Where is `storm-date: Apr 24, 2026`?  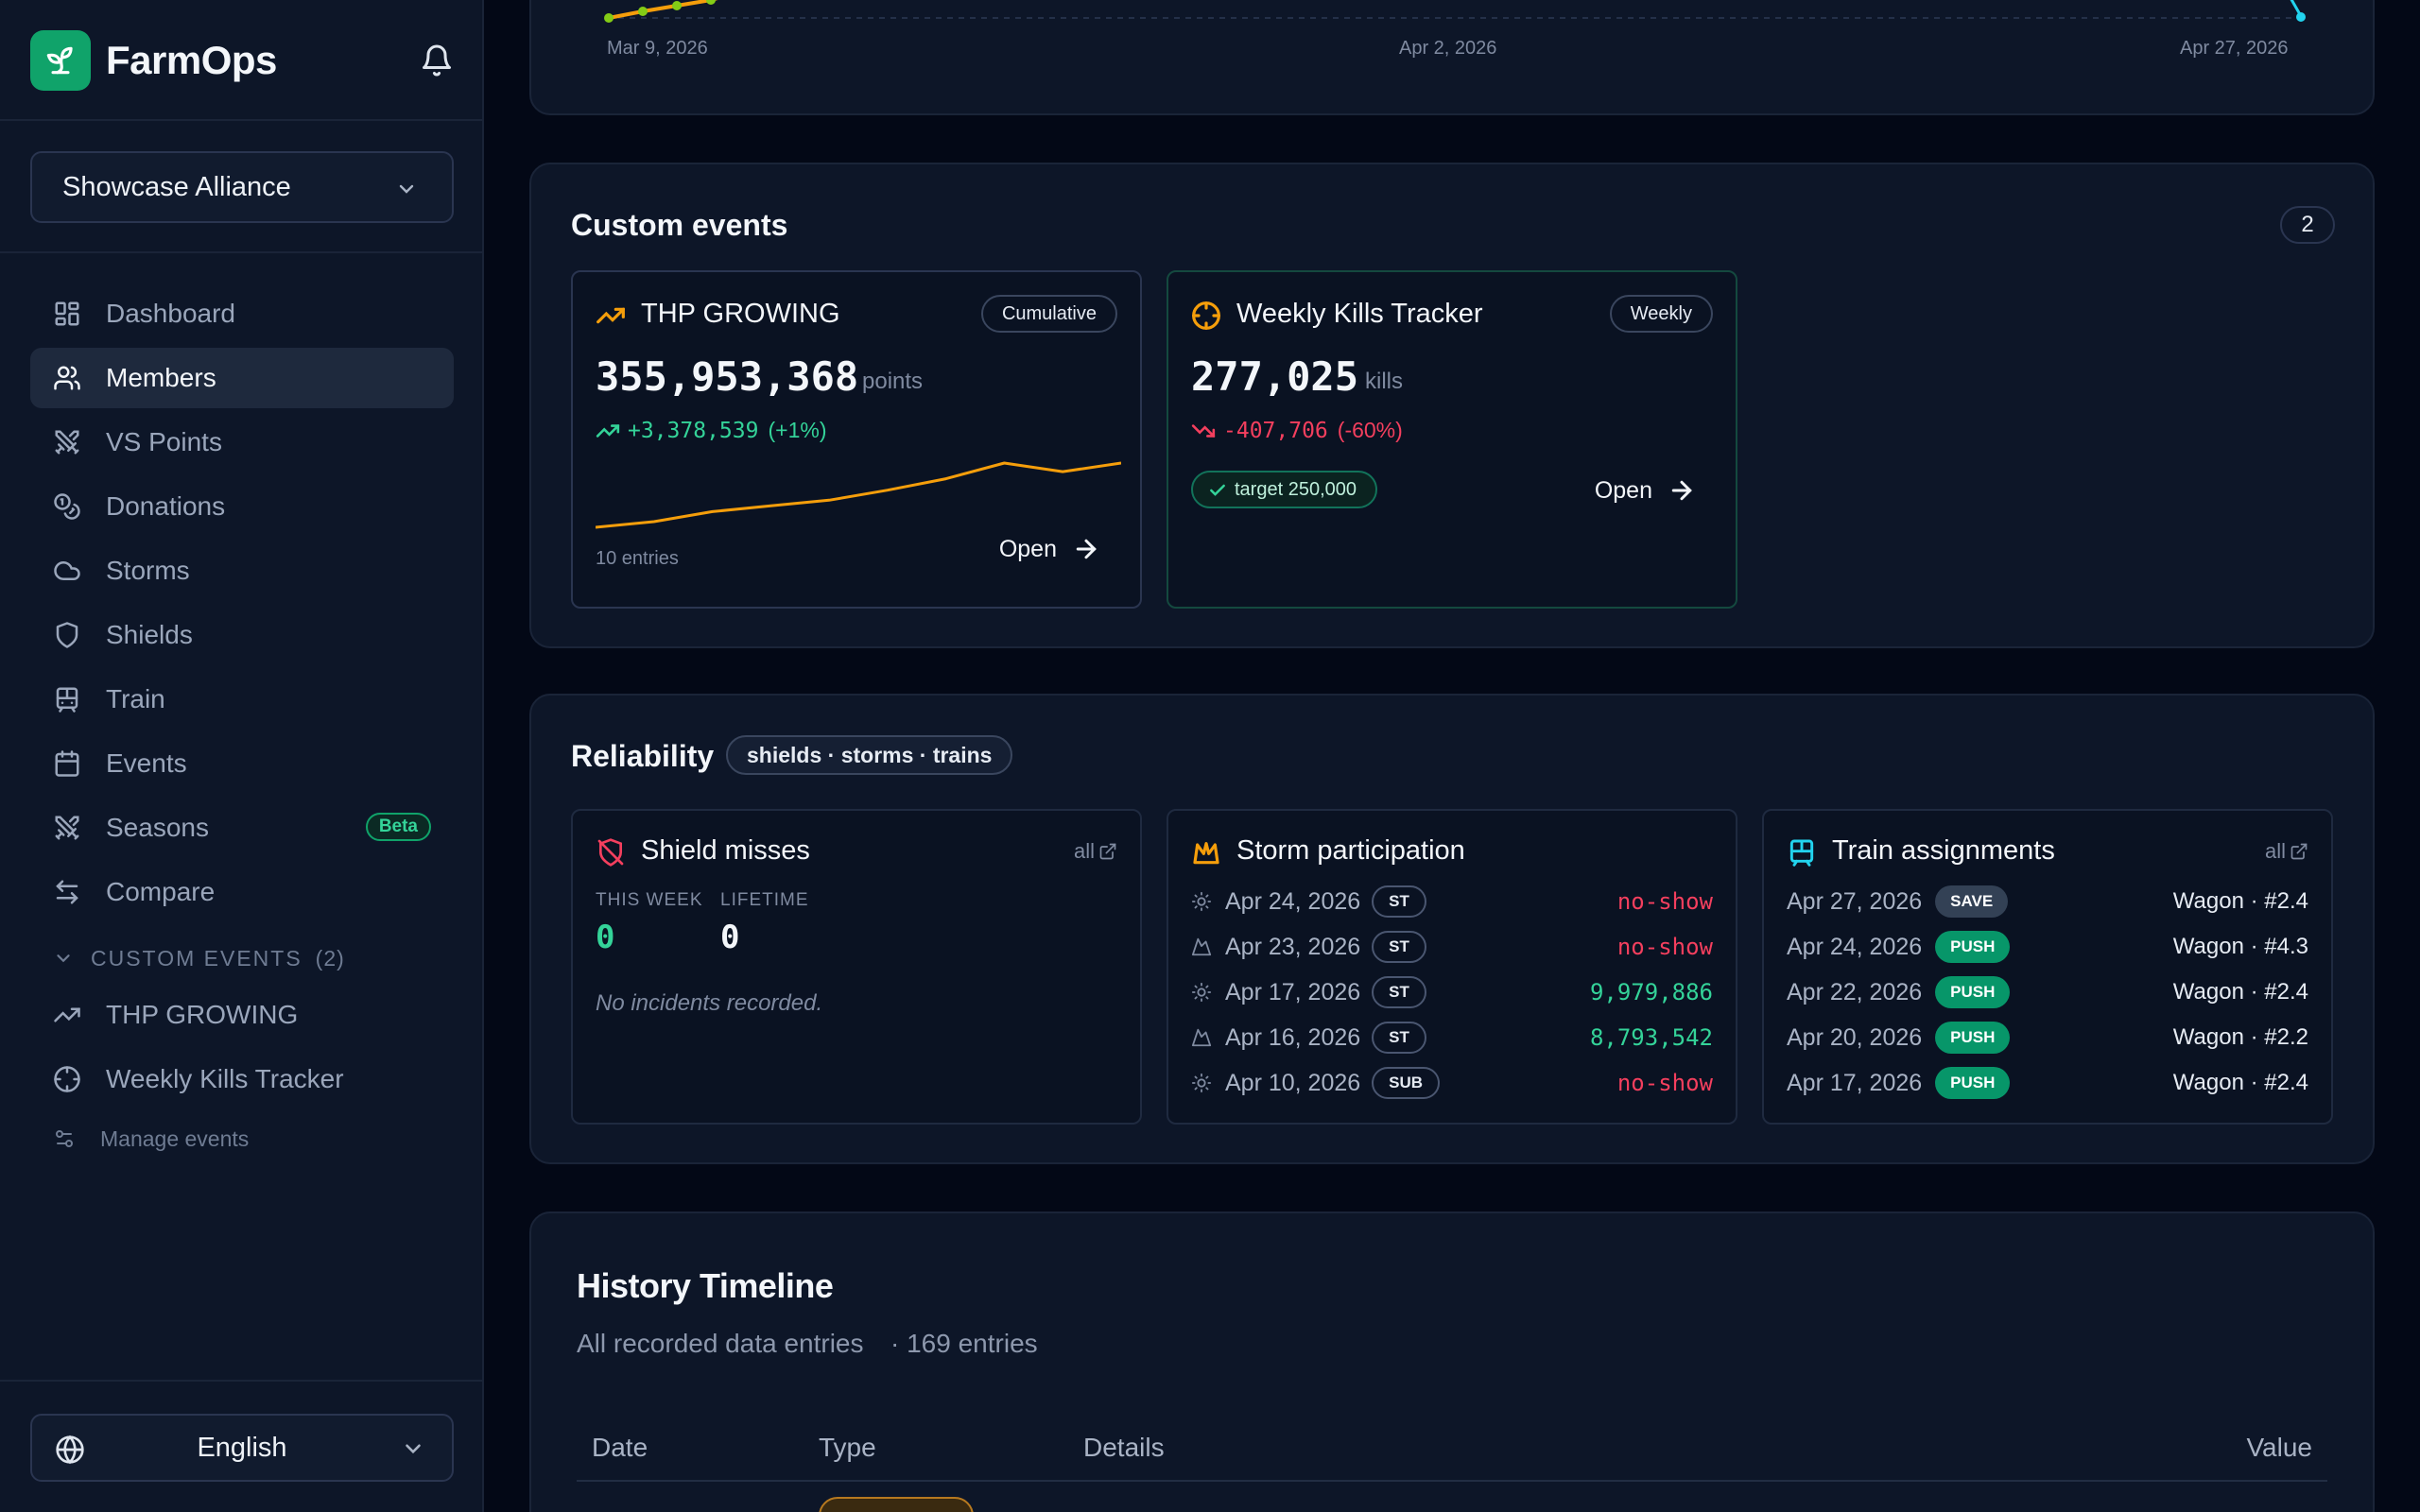 storm-date: Apr 24, 2026 is located at coordinates (1293, 901).